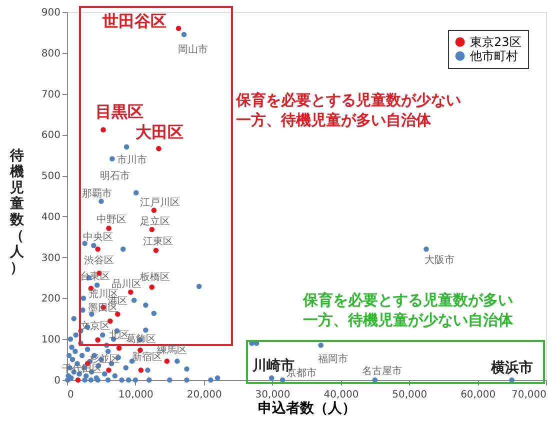 Image resolution: width=559 pixels, height=424 pixels. Describe the element at coordinates (494, 56) in the screenshot. I see `legend-label: 他市町村` at that location.